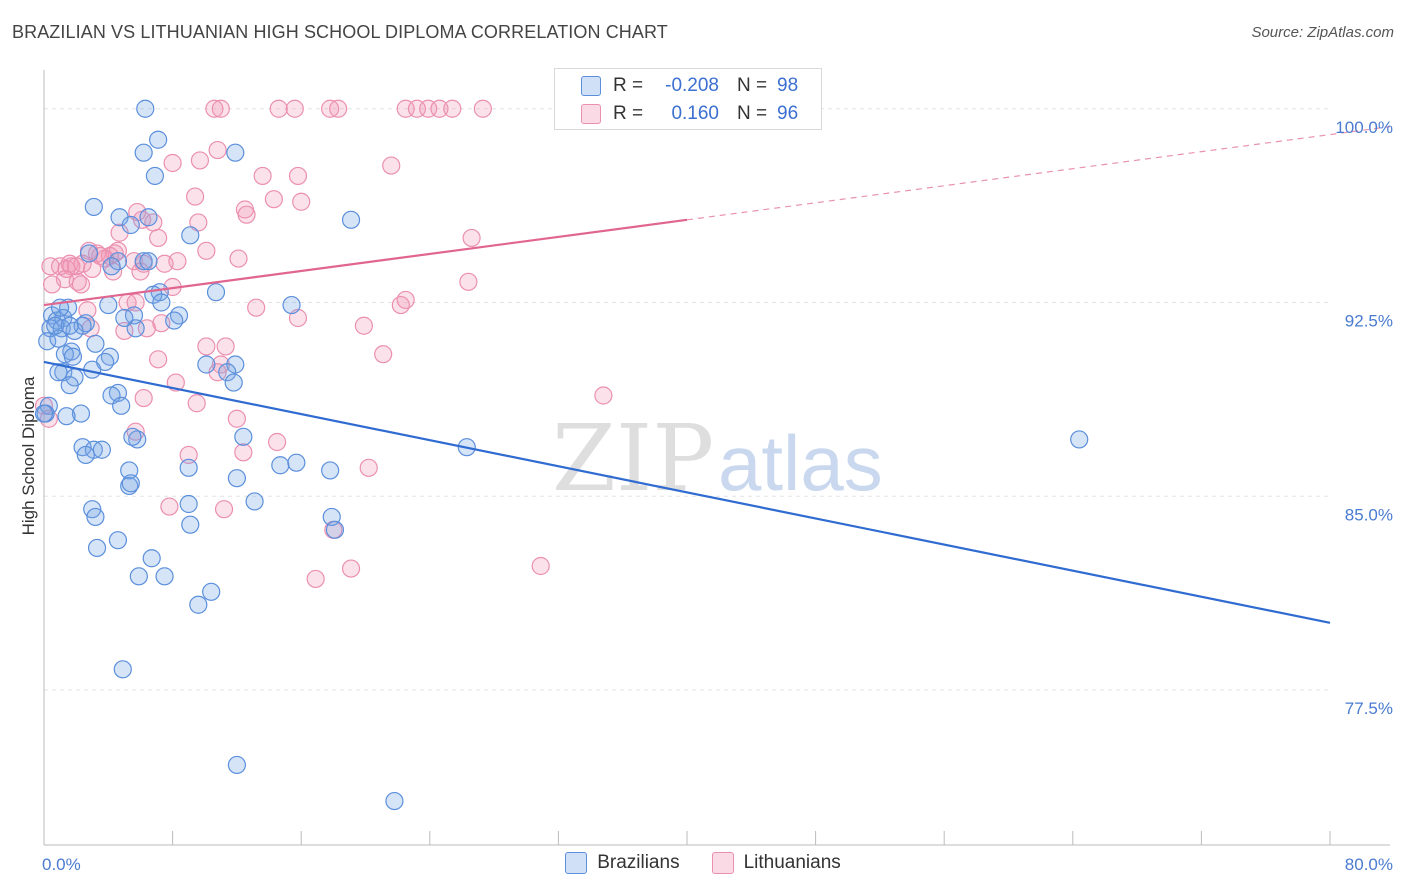 The image size is (1406, 892). Describe the element at coordinates (788, 113) in the screenshot. I see `legend-n-value: 96` at that location.